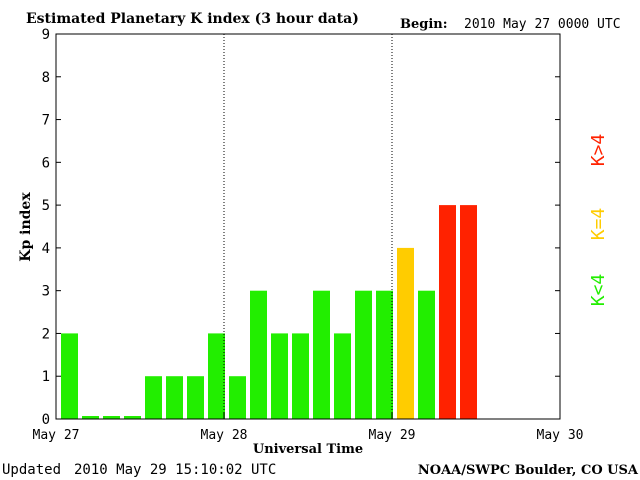 The height and width of the screenshot is (480, 640). Describe the element at coordinates (224, 435) in the screenshot. I see `x-tick-label: May 28` at that location.